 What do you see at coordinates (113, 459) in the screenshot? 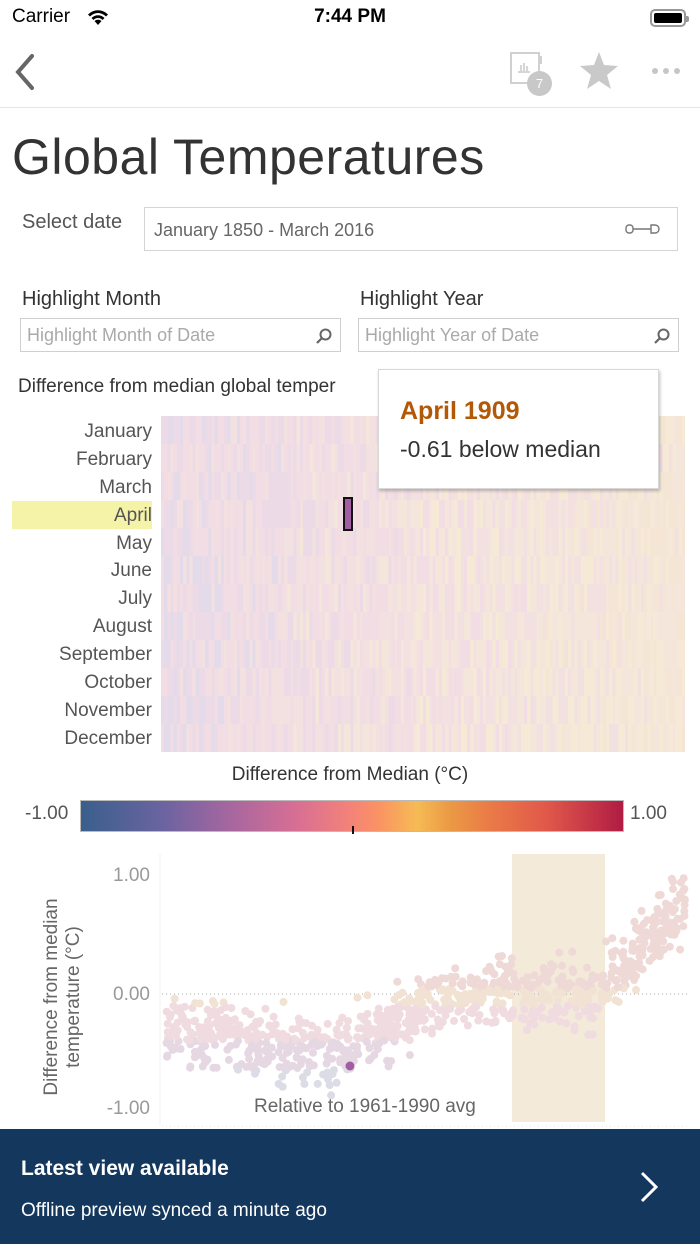
I see `month-label: February` at bounding box center [113, 459].